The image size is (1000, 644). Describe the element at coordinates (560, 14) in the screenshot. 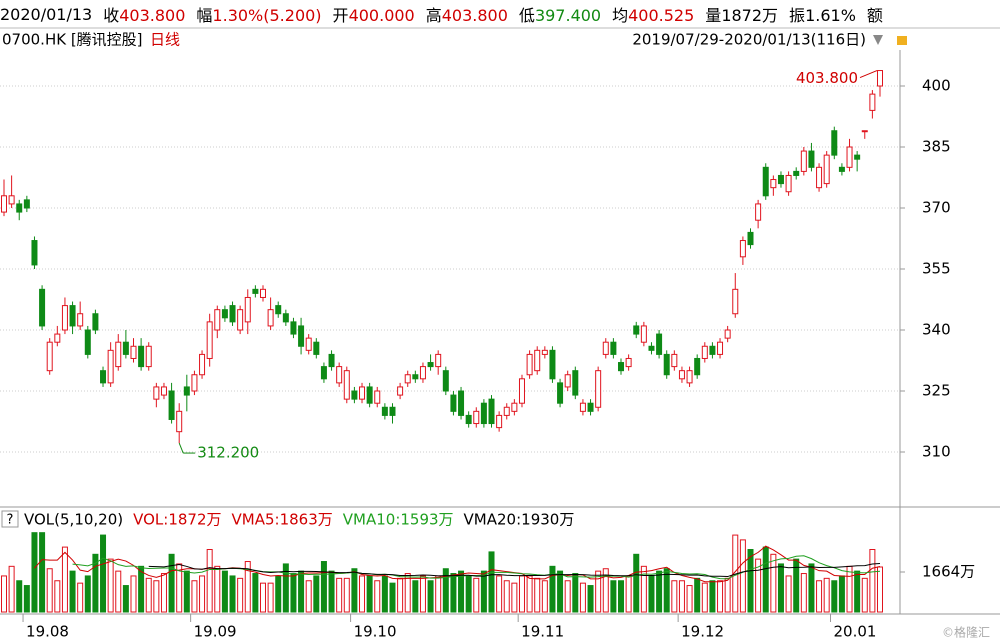

I see `quote-item: 低397.400` at that location.